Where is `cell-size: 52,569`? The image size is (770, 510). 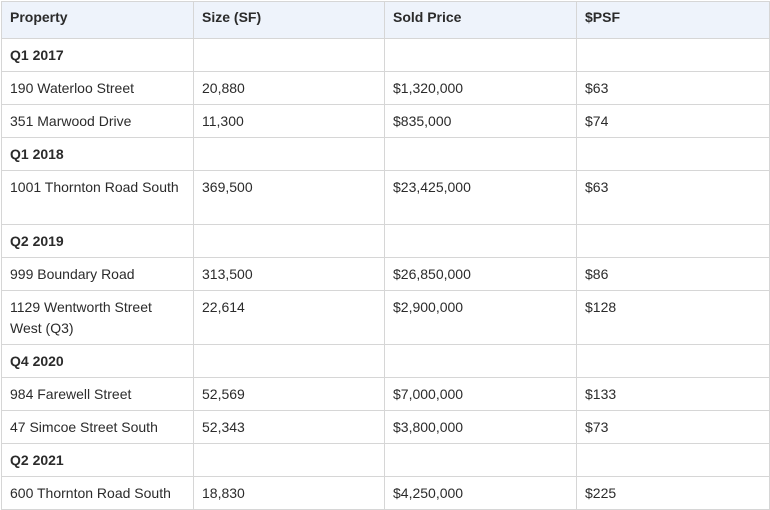 cell-size: 52,569 is located at coordinates (289, 394).